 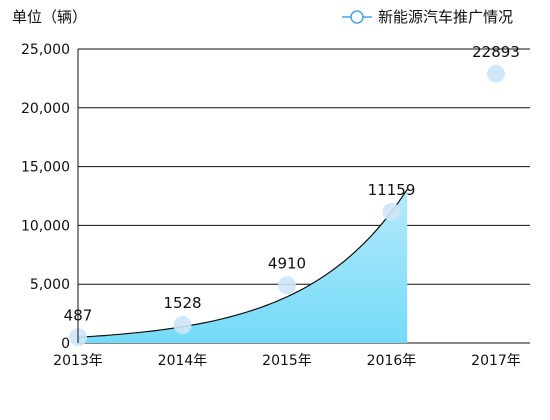 I want to click on x-tick-label: 2015年, so click(x=287, y=361).